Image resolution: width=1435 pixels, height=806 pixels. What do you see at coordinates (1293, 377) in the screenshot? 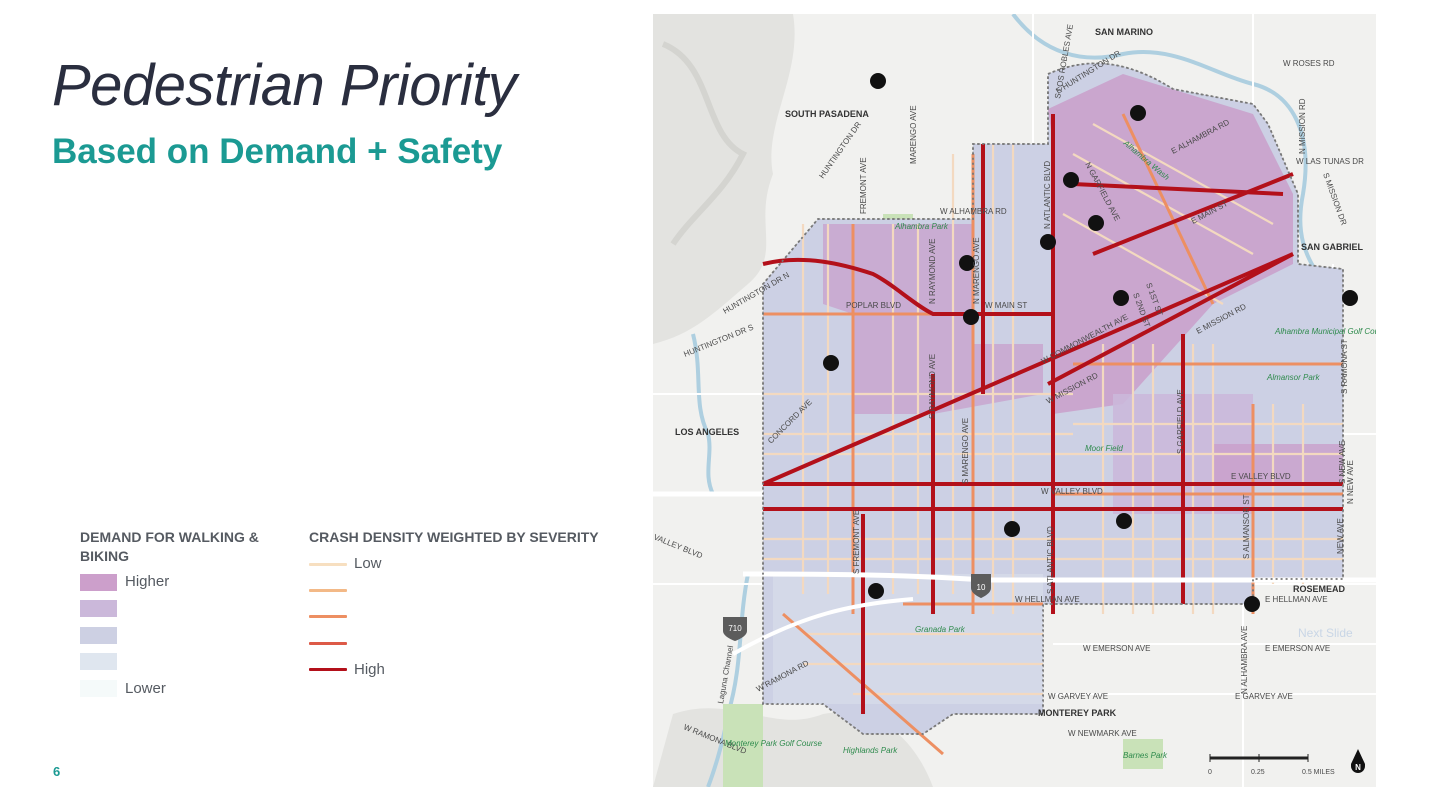
I see `park-almansor: Almansor Park` at bounding box center [1293, 377].